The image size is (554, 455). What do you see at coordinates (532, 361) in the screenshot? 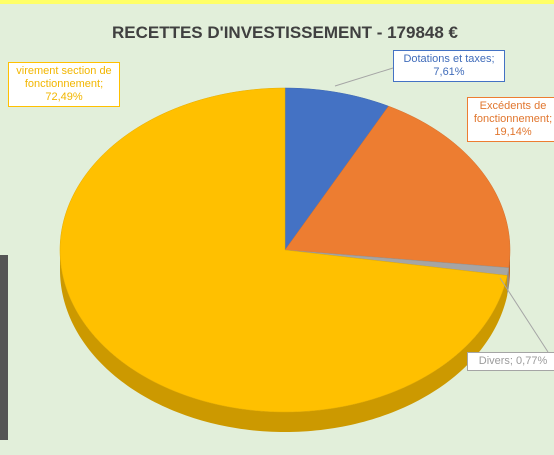
I see `label-value: 0,77%` at bounding box center [532, 361].